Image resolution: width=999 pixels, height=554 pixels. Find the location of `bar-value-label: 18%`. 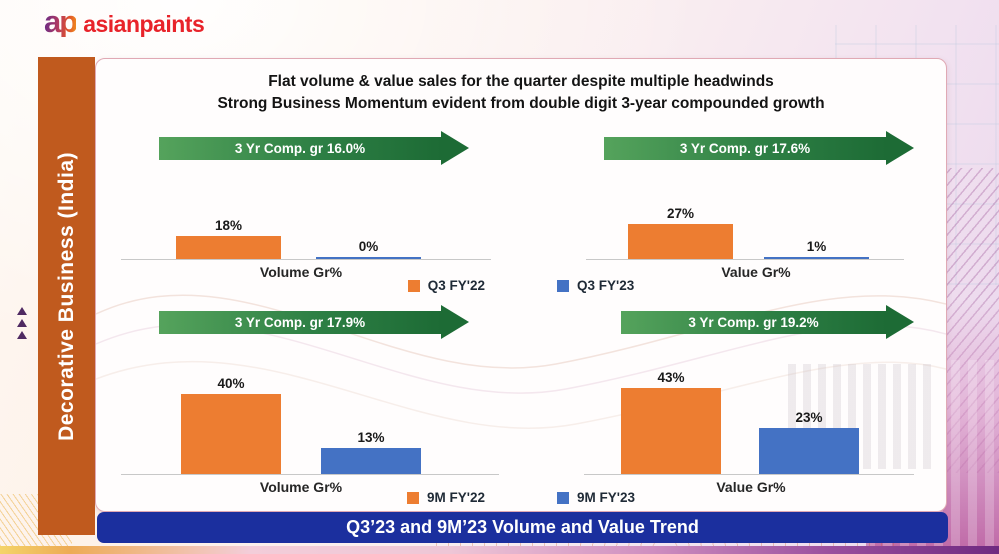

bar-value-label: 18% is located at coordinates (228, 225).